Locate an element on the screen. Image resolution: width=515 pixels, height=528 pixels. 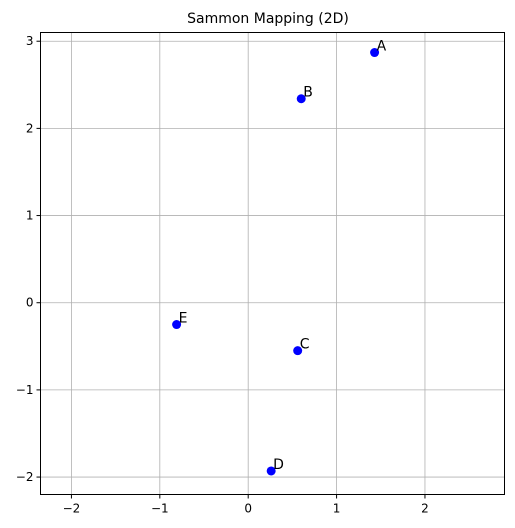
y-tick-label: −2 is located at coordinates (25, 477).